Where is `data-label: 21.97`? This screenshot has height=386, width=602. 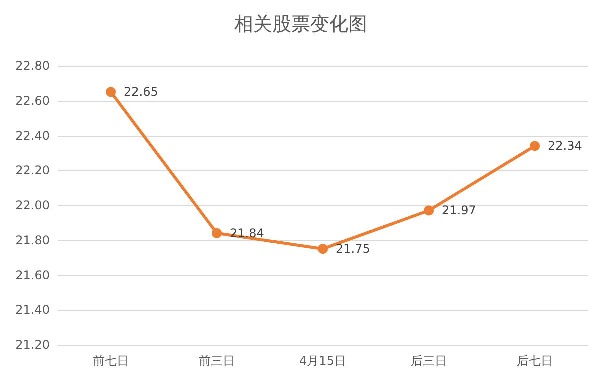
data-label: 21.97 is located at coordinates (459, 211).